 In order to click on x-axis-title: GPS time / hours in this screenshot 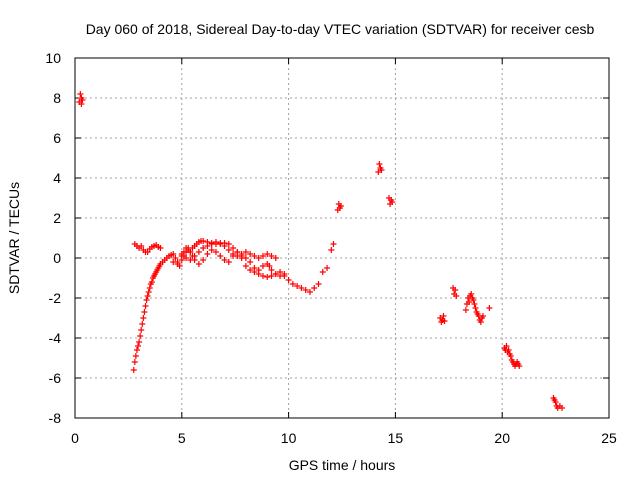, I will do `click(342, 465)`.